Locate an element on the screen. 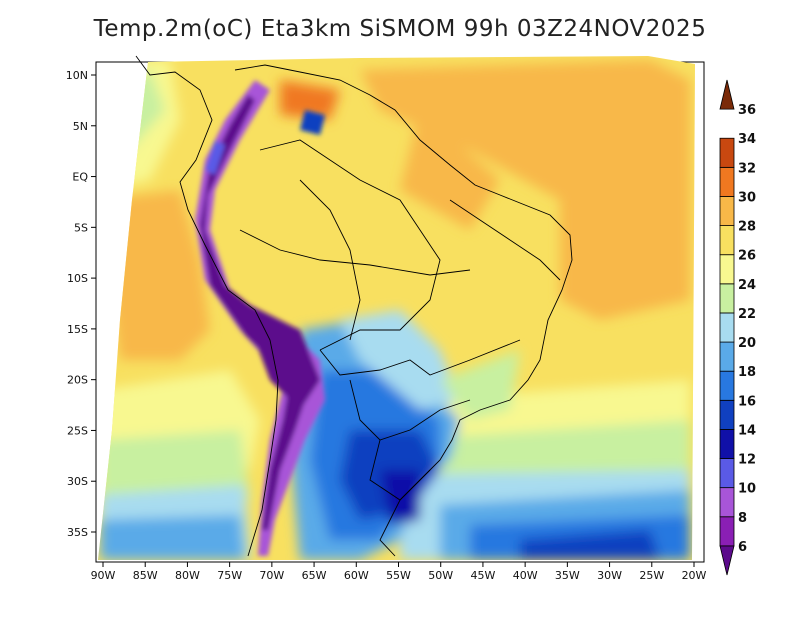 This screenshot has height=618, width=800. lon-tick-label: 60W is located at coordinates (356, 575).